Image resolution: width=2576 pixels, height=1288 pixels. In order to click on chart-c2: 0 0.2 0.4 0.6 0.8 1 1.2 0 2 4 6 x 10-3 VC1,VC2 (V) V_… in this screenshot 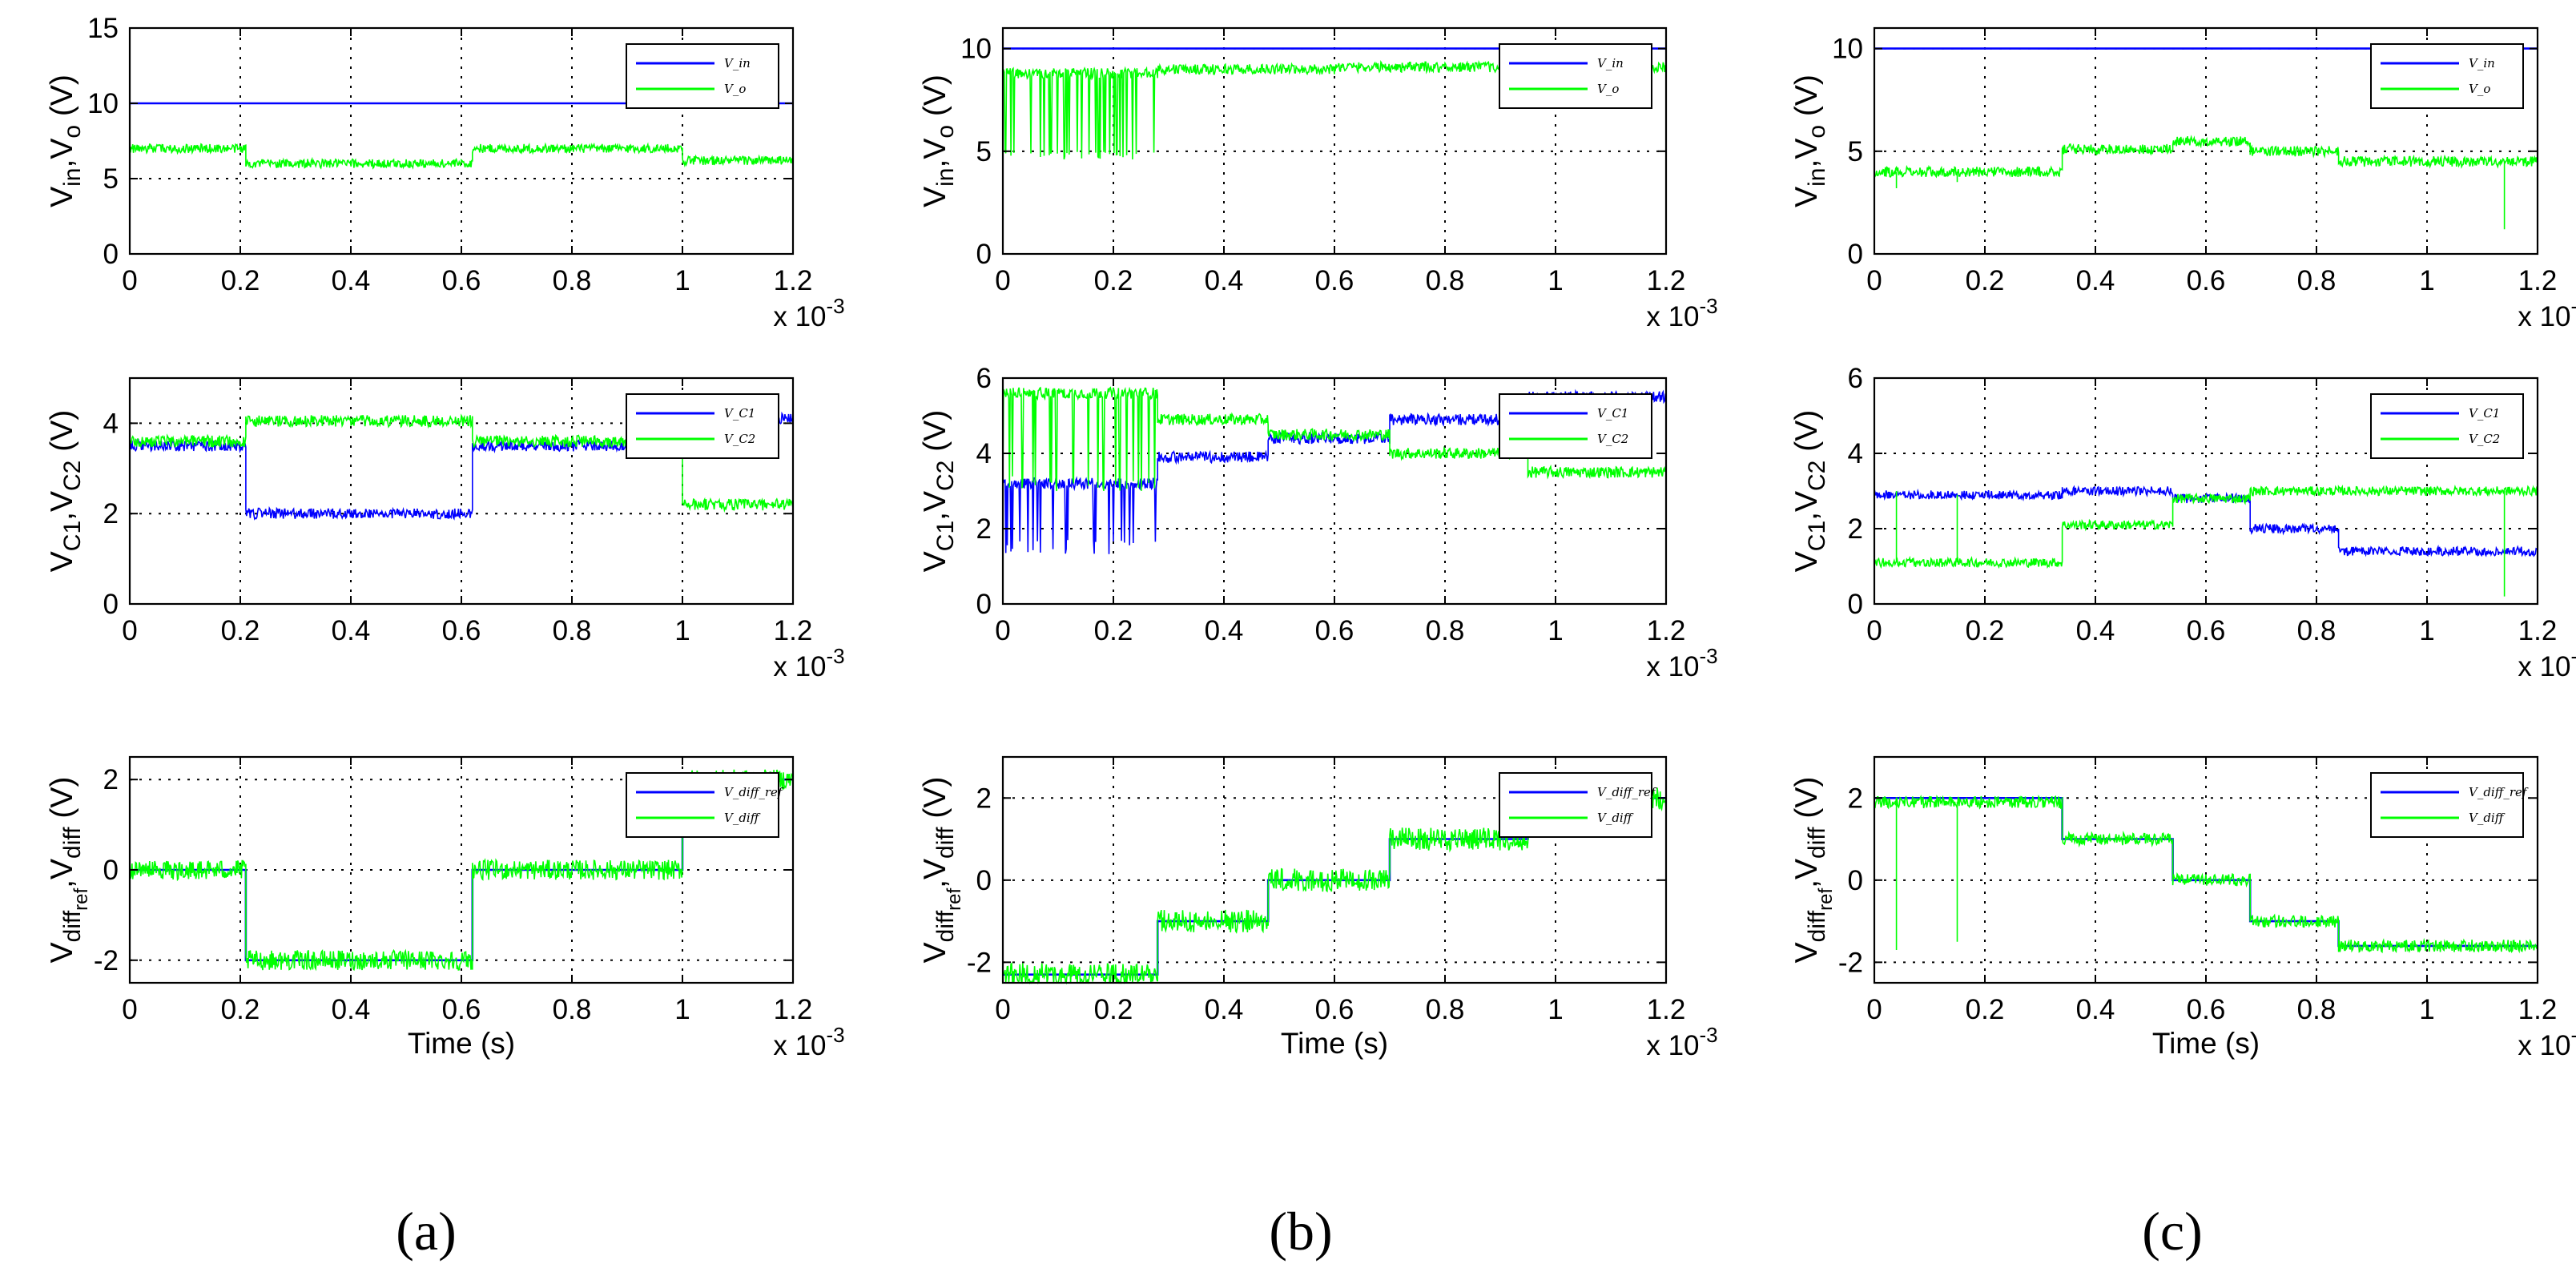, I will do `click(2183, 522)`.